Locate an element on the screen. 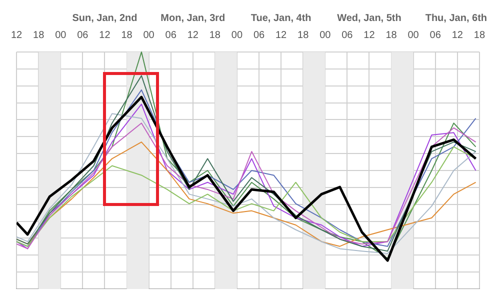 The width and height of the screenshot is (496, 297). text: Tue, Jan, 4th is located at coordinates (281, 18).